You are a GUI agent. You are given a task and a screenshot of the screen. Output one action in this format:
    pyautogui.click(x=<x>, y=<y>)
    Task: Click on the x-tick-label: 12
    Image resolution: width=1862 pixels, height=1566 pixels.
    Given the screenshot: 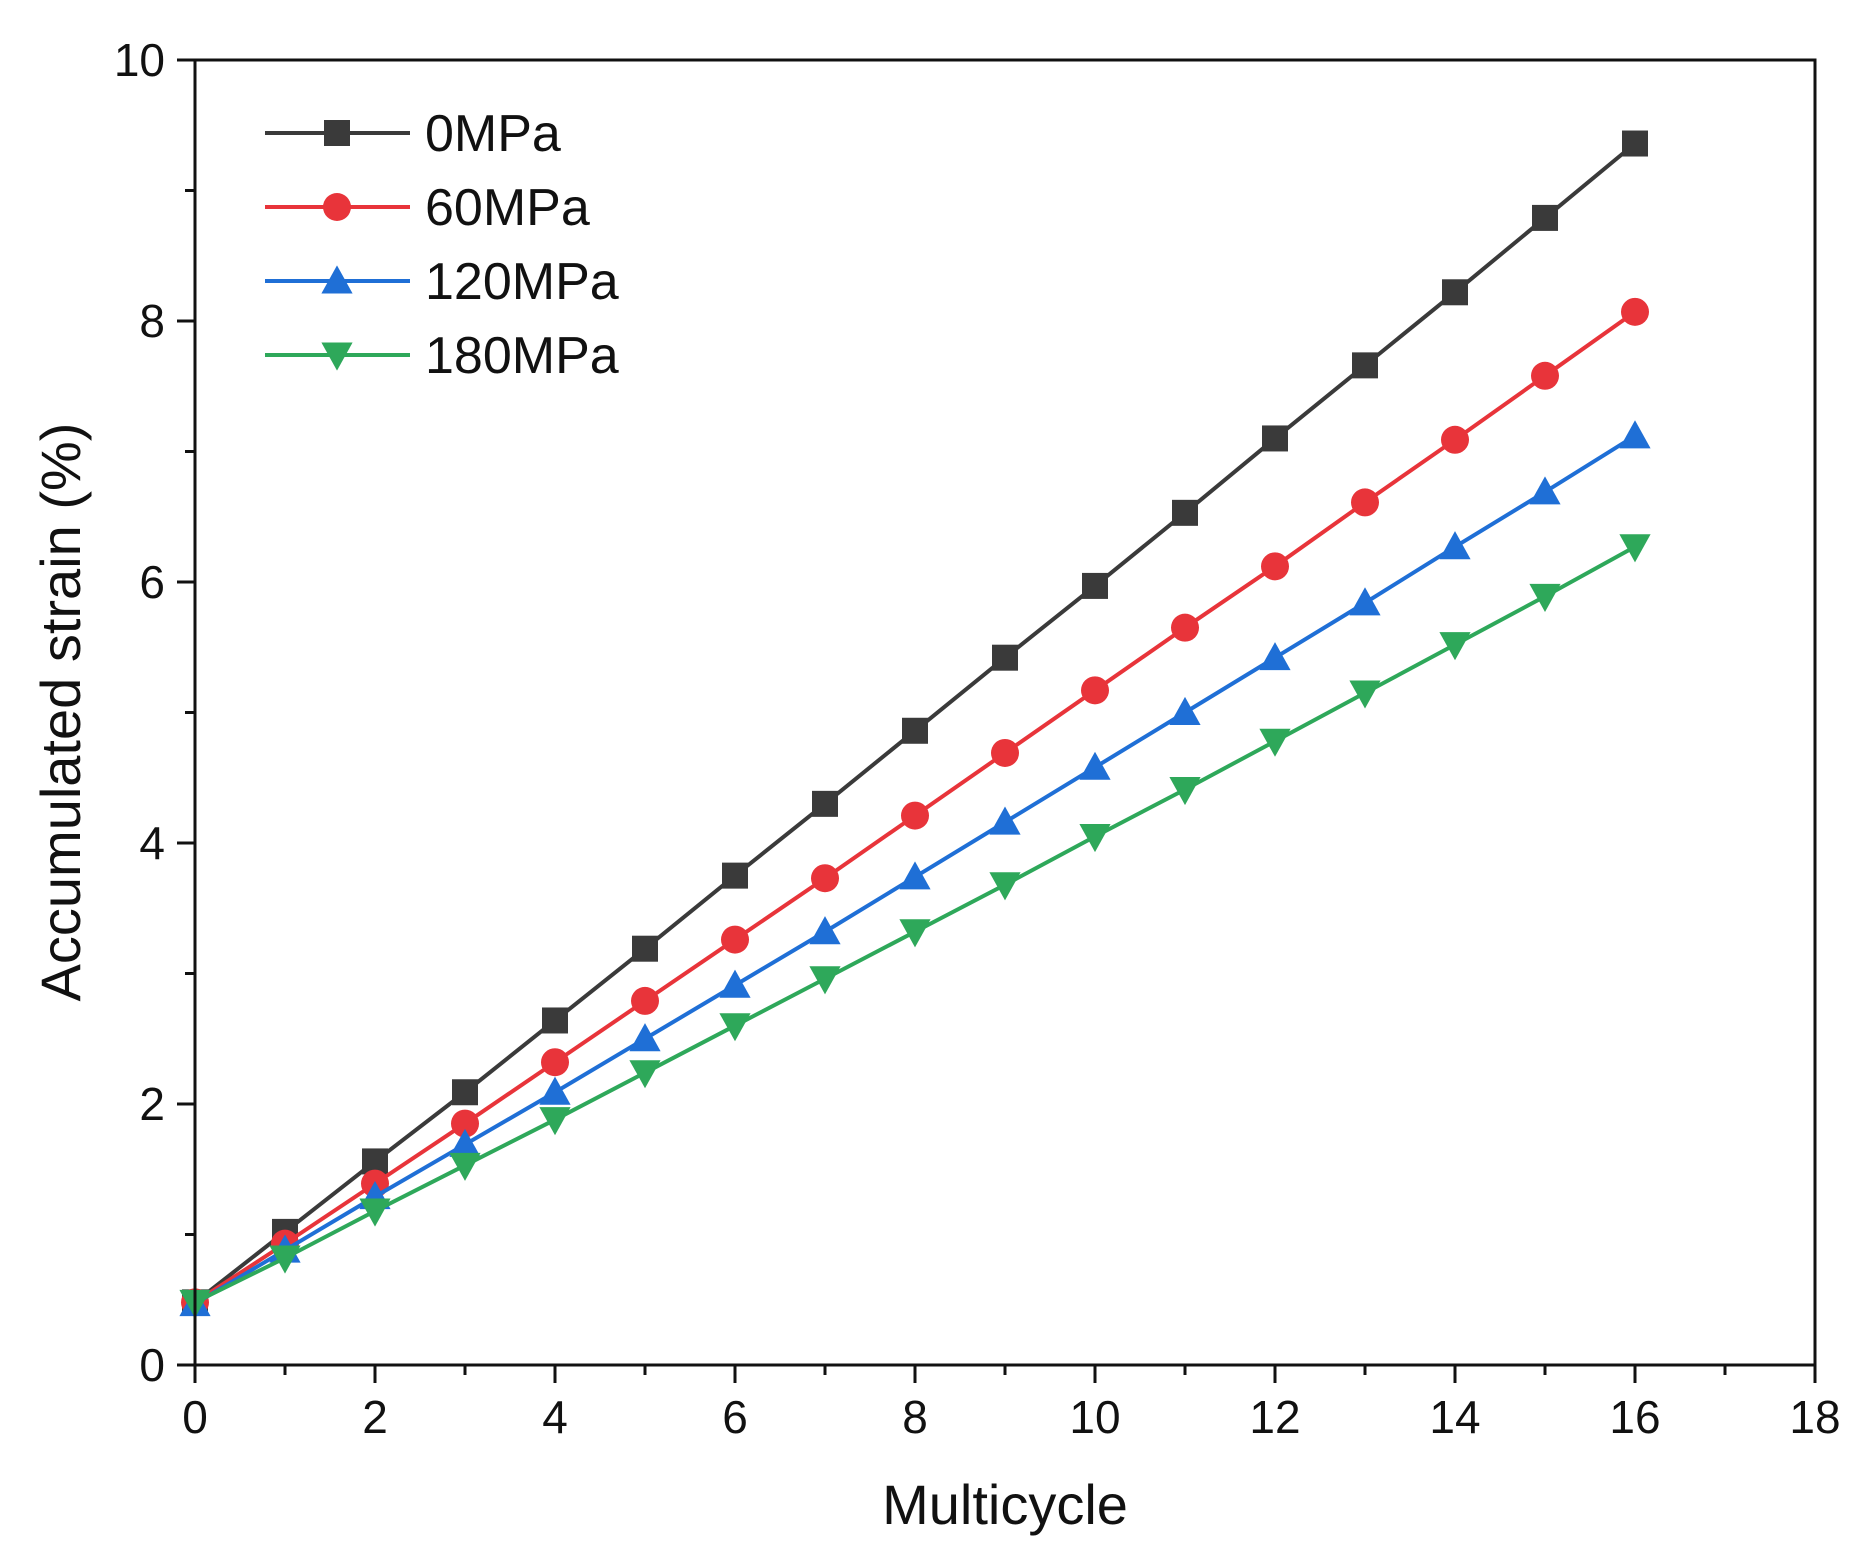 What is the action you would take?
    pyautogui.click(x=1274, y=1417)
    